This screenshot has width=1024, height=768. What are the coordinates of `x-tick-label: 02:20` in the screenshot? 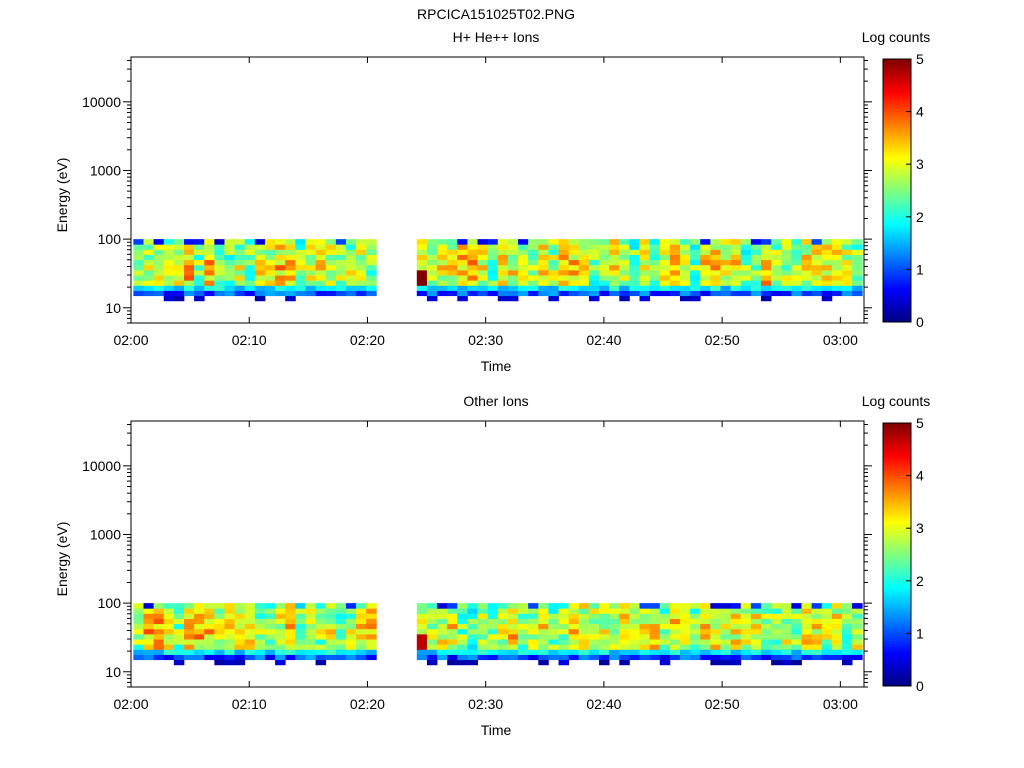 It's located at (367, 340).